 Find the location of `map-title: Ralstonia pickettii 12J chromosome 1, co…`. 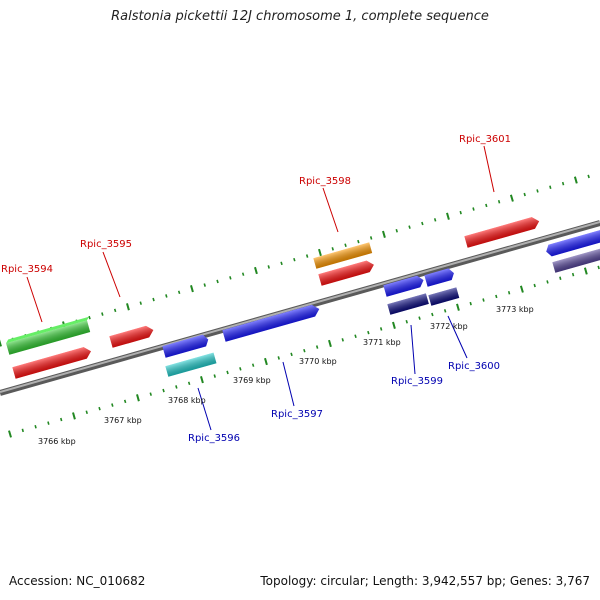

map-title: Ralstonia pickettii 12J chromosome 1, co… is located at coordinates (300, 16).